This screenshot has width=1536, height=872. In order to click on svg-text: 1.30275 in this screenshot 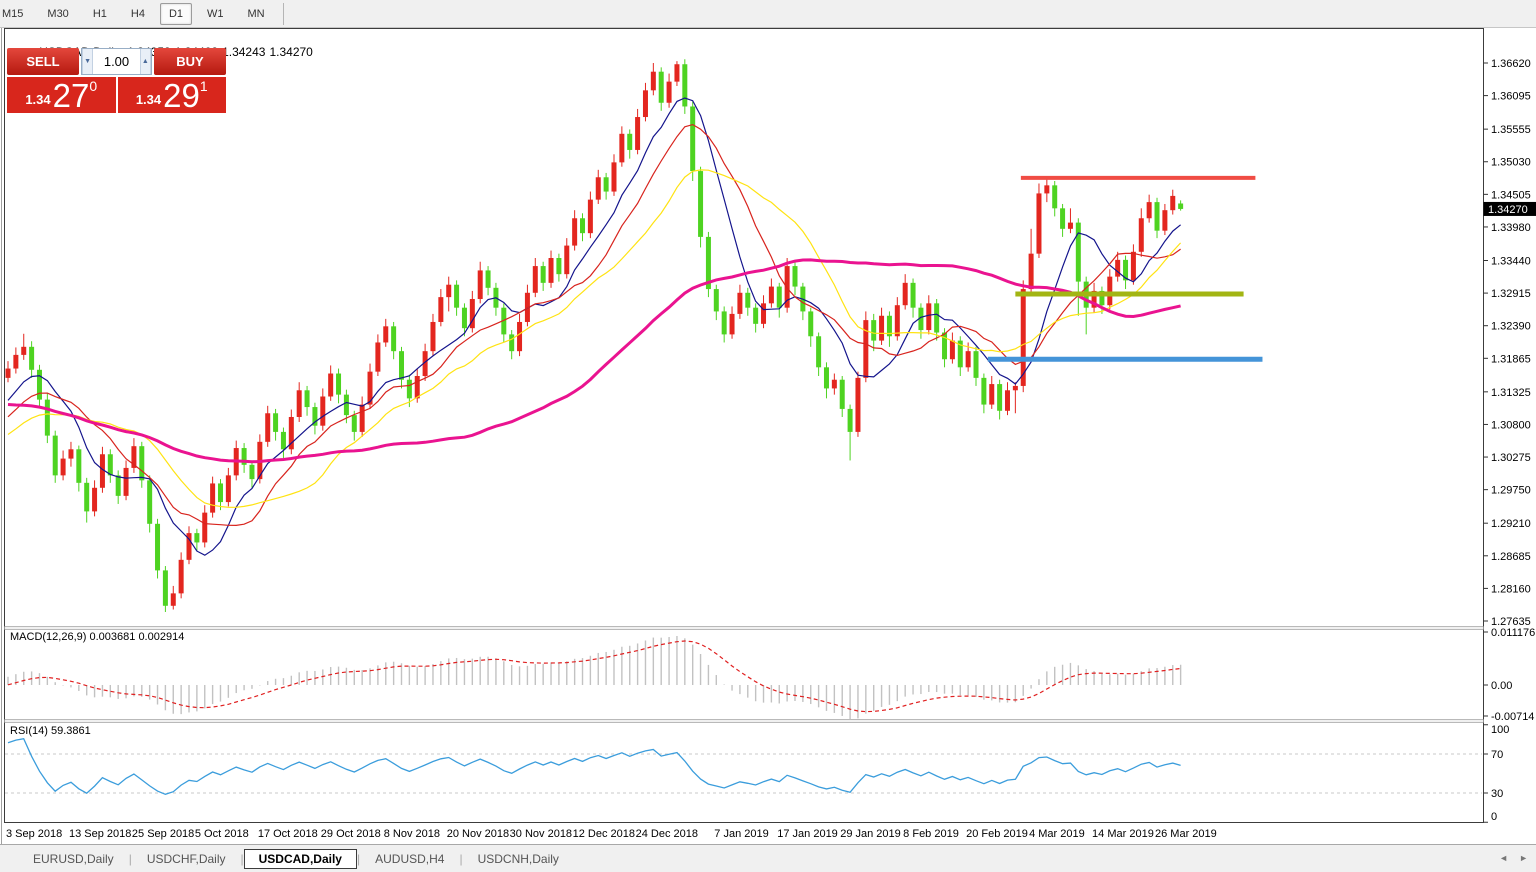, I will do `click(1511, 458)`.